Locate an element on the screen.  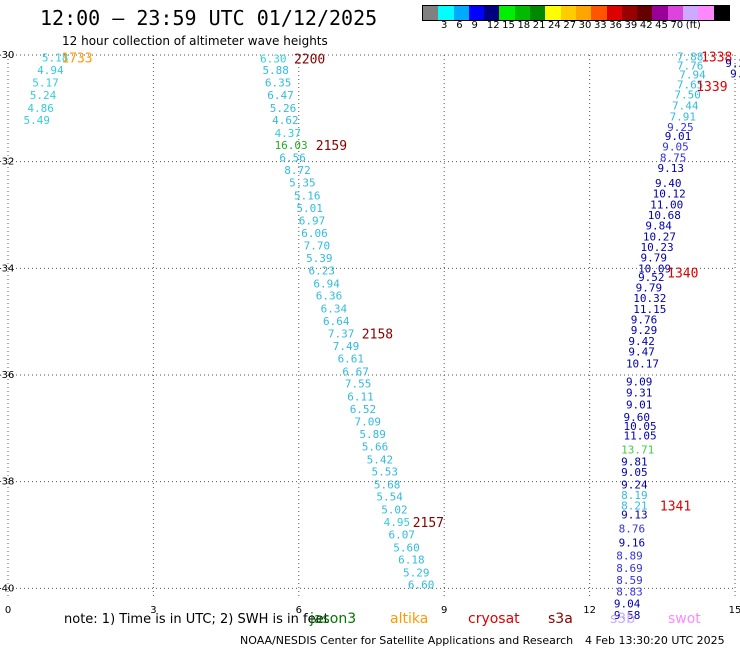
x-tick-label: 6 is located at coordinates (299, 610).